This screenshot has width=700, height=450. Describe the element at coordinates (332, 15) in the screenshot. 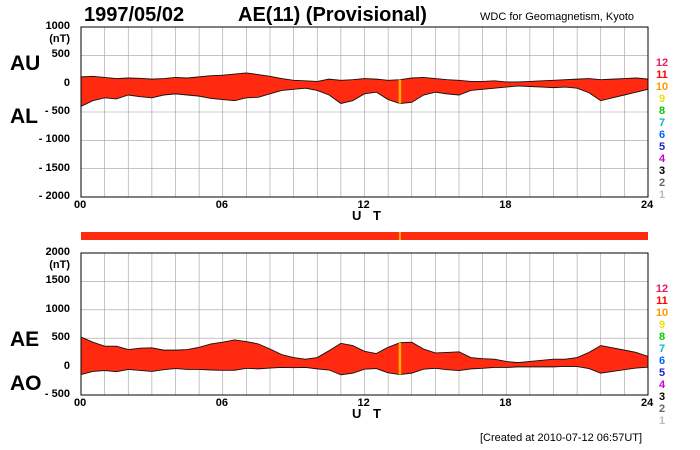

I see `chart-title: AE(11) (Provisional)` at that location.